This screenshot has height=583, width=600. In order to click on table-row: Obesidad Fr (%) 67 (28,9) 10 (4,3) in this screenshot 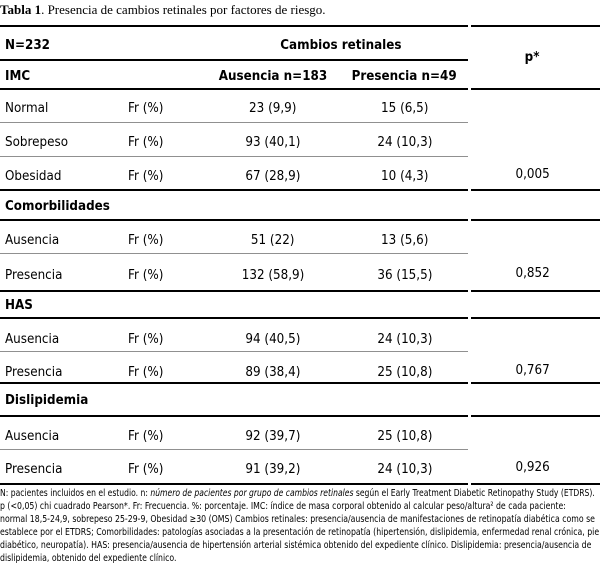, I will do `click(234, 173)`.